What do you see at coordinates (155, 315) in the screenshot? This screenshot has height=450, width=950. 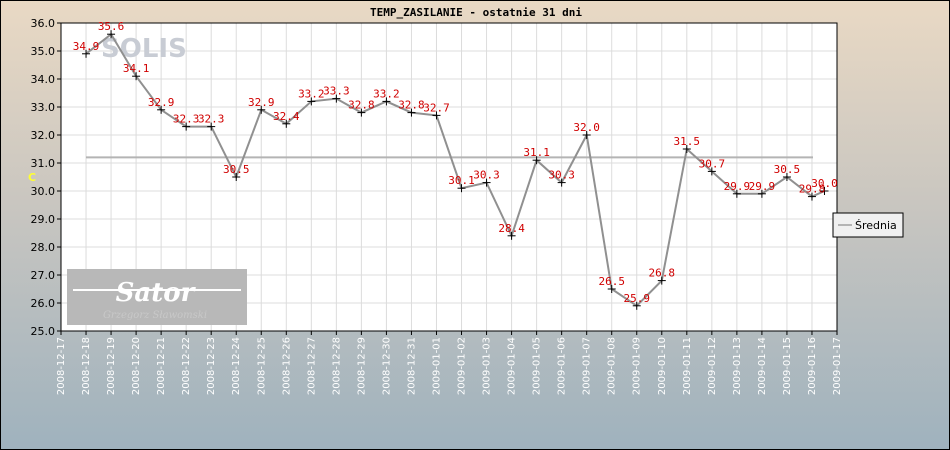 I see `sator-watermark-caption: Grzegorz Sławomski` at bounding box center [155, 315].